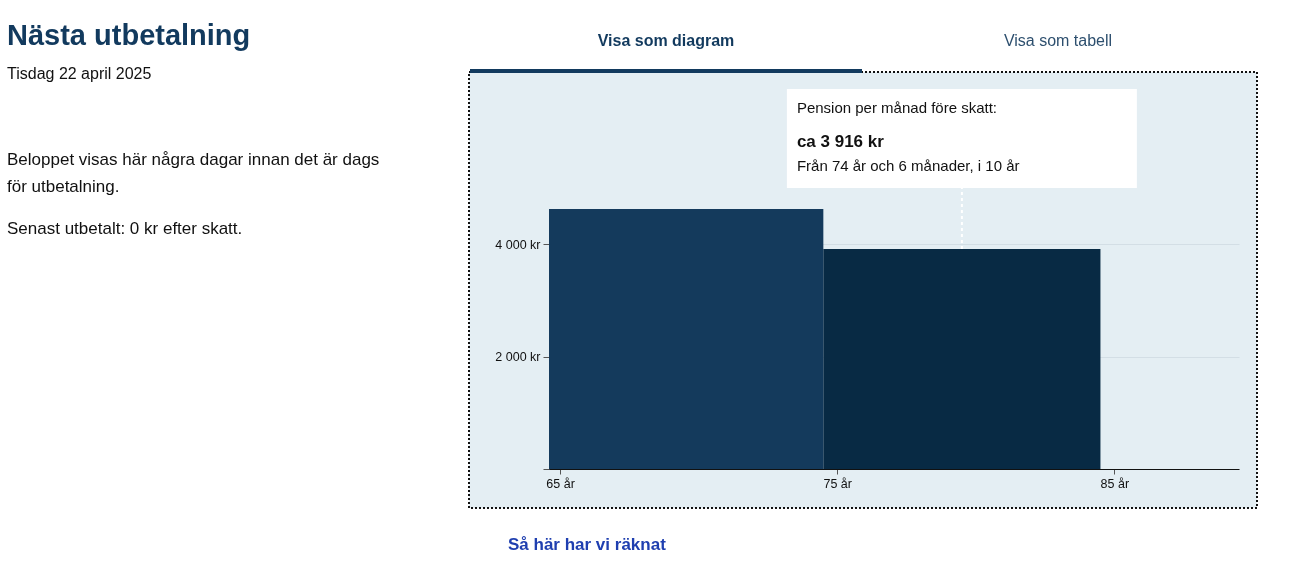  What do you see at coordinates (518, 357) in the screenshot?
I see `y-tick-label: 2 000 kr` at bounding box center [518, 357].